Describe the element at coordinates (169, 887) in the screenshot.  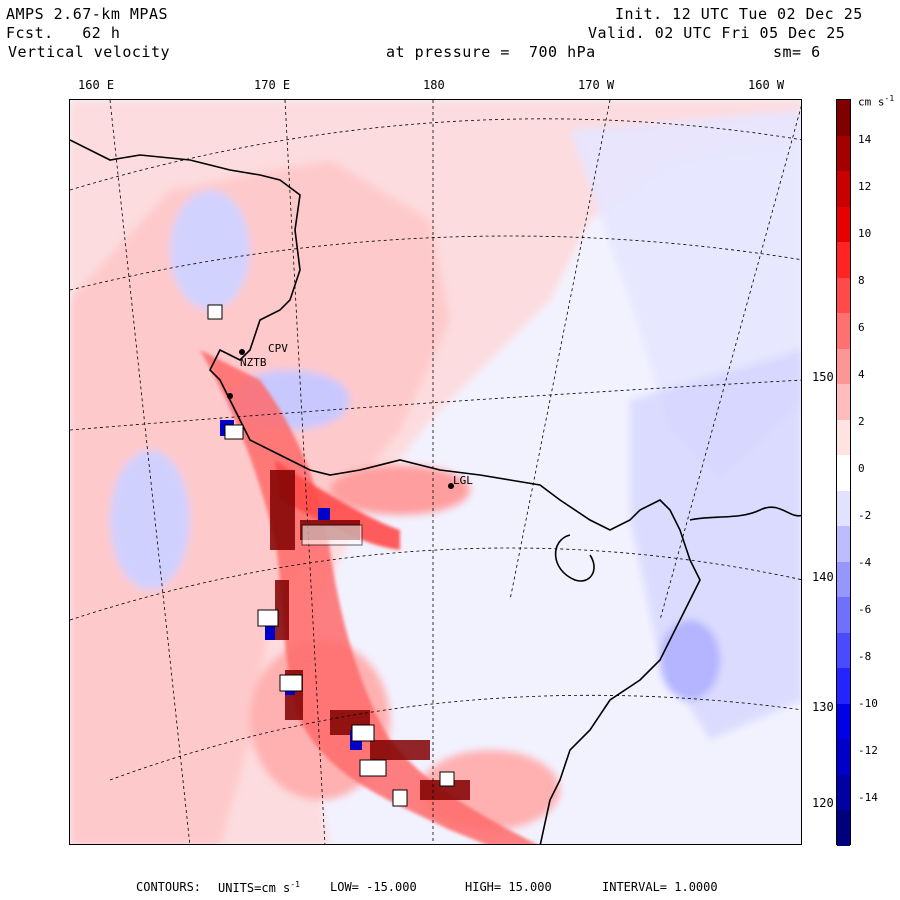
I see `footer-contours: CONTOURS:` at that location.